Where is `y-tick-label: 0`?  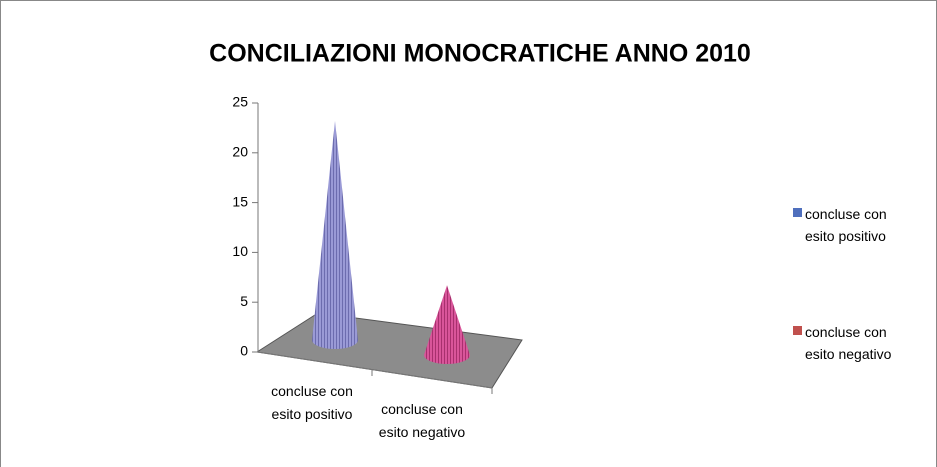
y-tick-label: 0 is located at coordinates (244, 351).